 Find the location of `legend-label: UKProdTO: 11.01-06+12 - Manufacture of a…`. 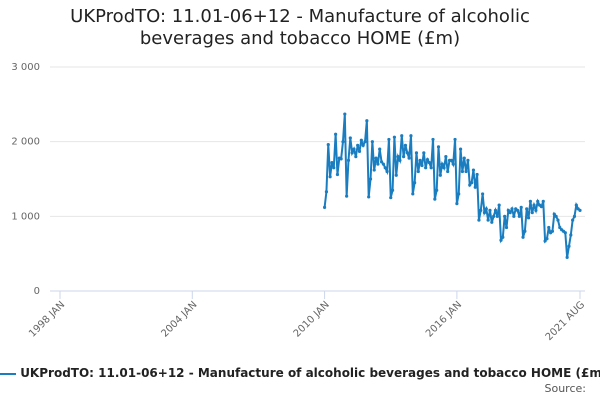

legend-label: UKProdTO: 11.01-06+12 - Manufacture of a… is located at coordinates (310, 373).